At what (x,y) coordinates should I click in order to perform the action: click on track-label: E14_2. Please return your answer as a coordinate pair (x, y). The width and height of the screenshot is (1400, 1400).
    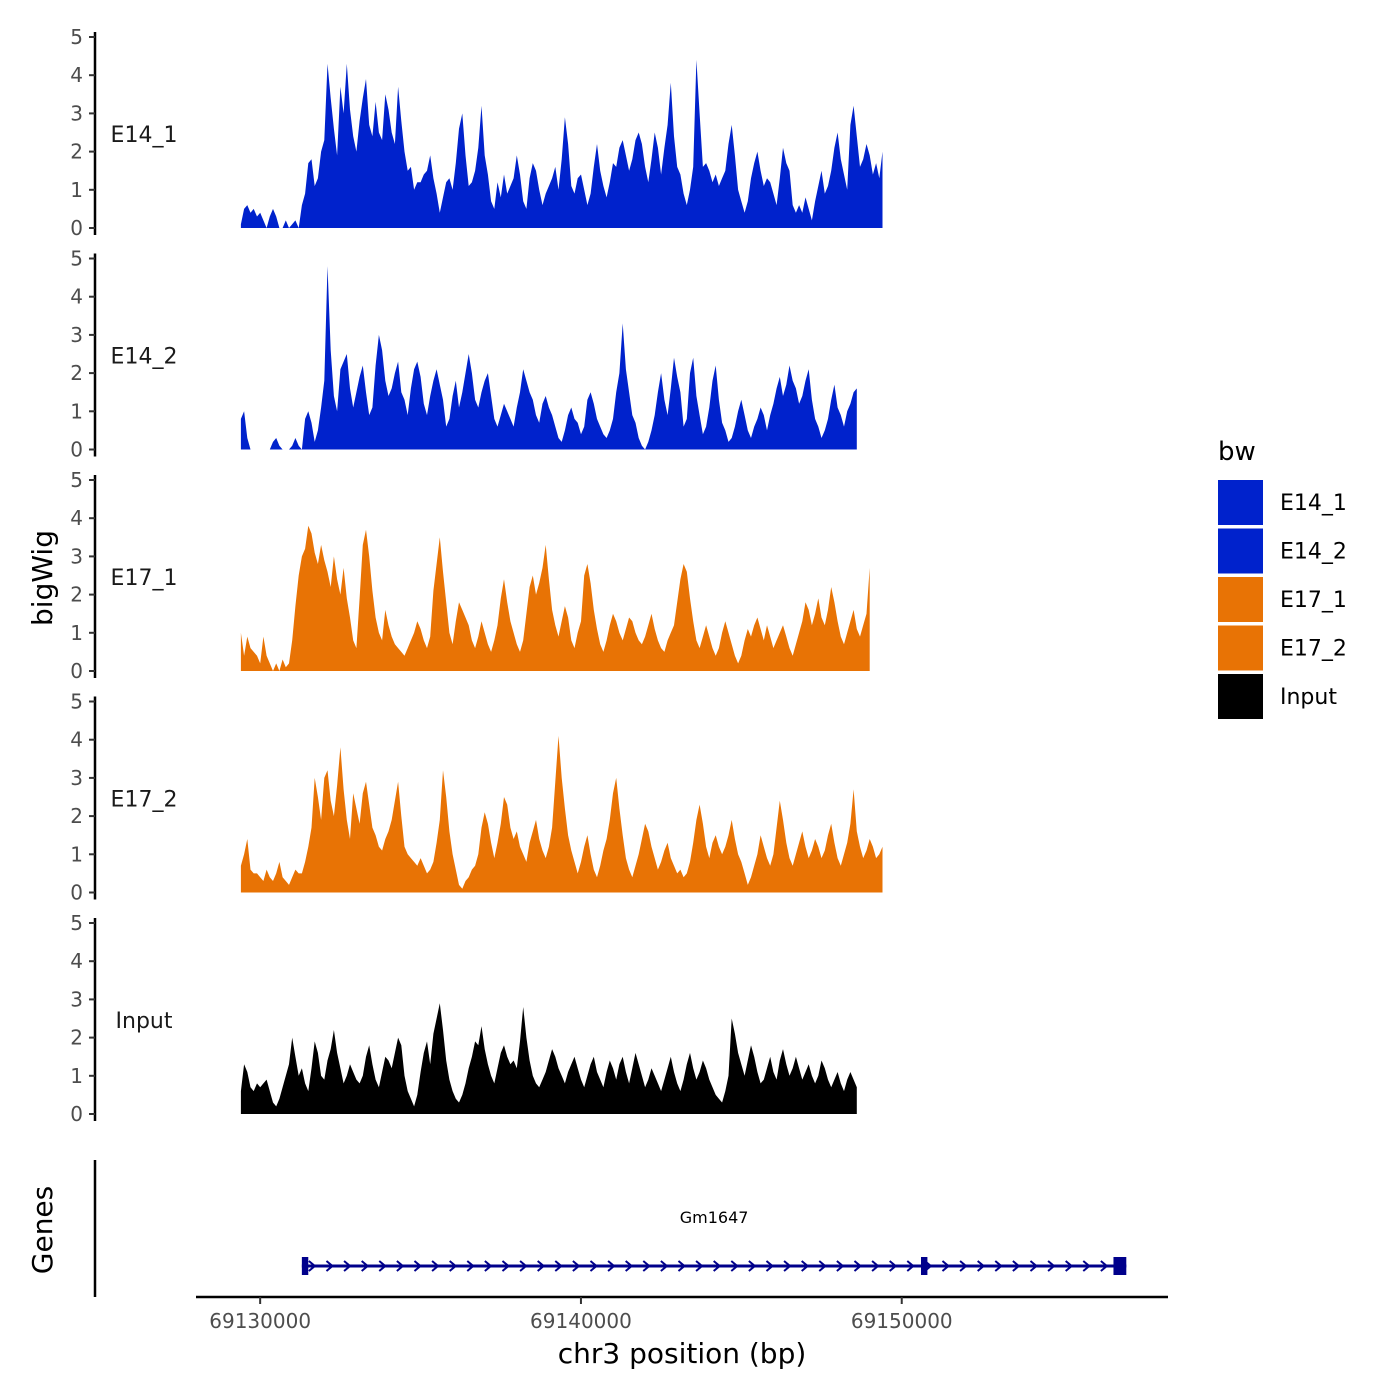
    Looking at the image, I should click on (144, 357).